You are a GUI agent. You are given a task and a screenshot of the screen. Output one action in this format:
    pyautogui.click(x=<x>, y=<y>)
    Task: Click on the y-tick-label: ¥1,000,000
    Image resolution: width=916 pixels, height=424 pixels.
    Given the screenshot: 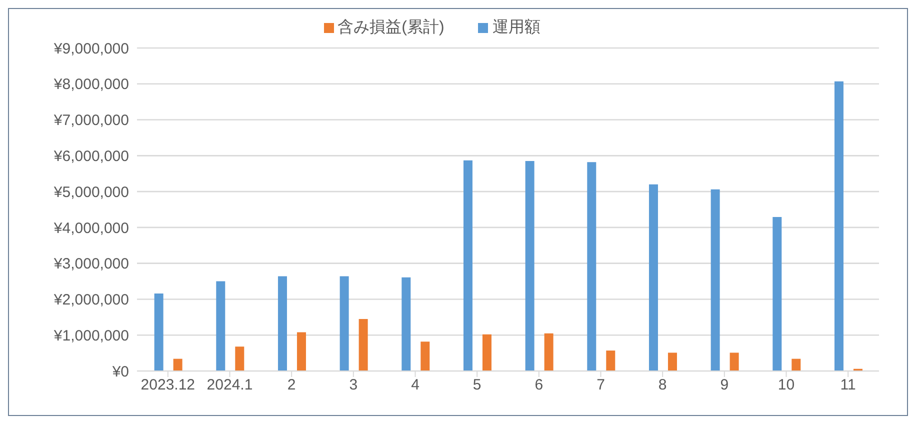 What is the action you would take?
    pyautogui.click(x=90, y=335)
    